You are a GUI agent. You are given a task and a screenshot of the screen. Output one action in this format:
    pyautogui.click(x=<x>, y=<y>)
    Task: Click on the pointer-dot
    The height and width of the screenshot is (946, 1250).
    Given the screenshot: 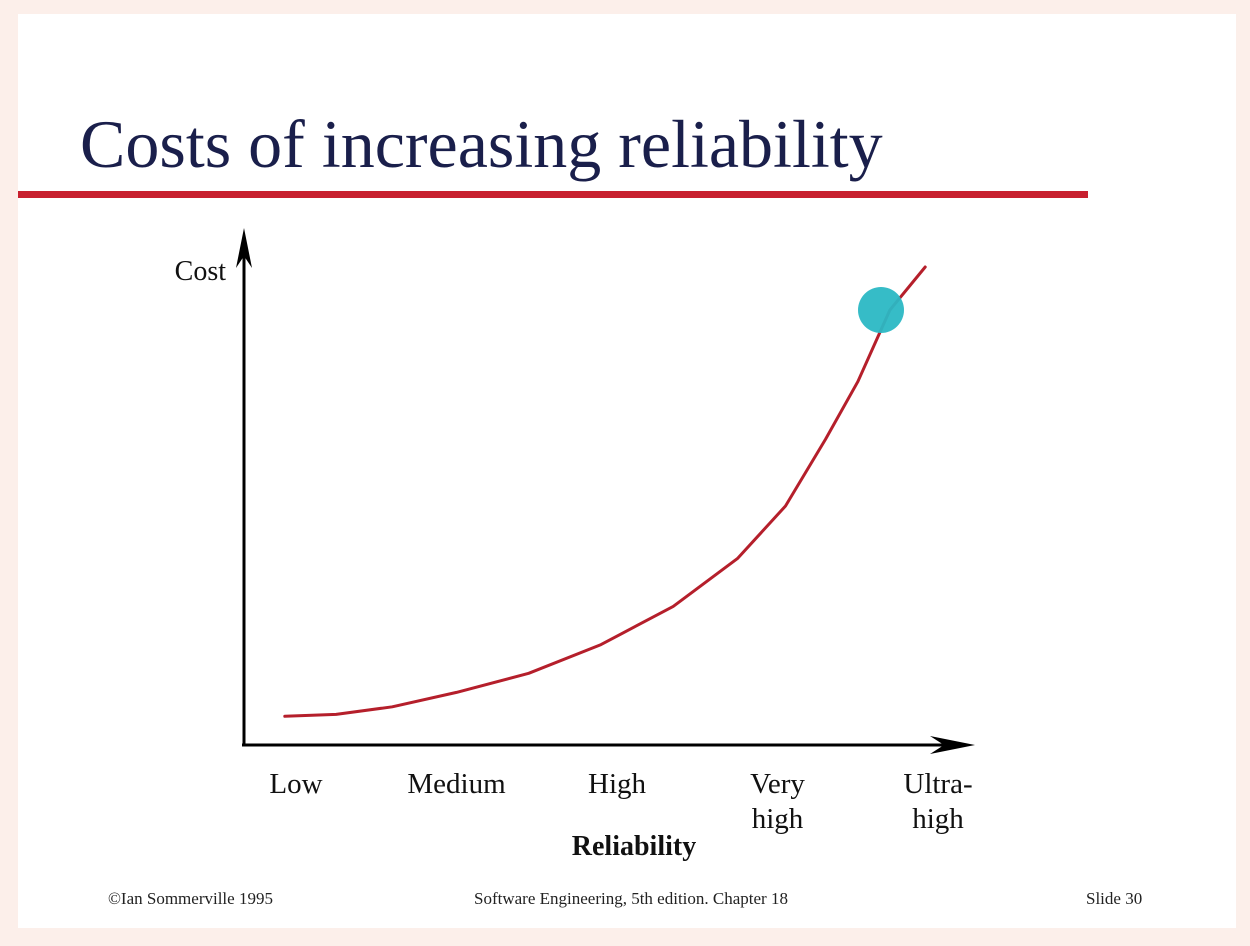 What is the action you would take?
    pyautogui.click(x=881, y=310)
    